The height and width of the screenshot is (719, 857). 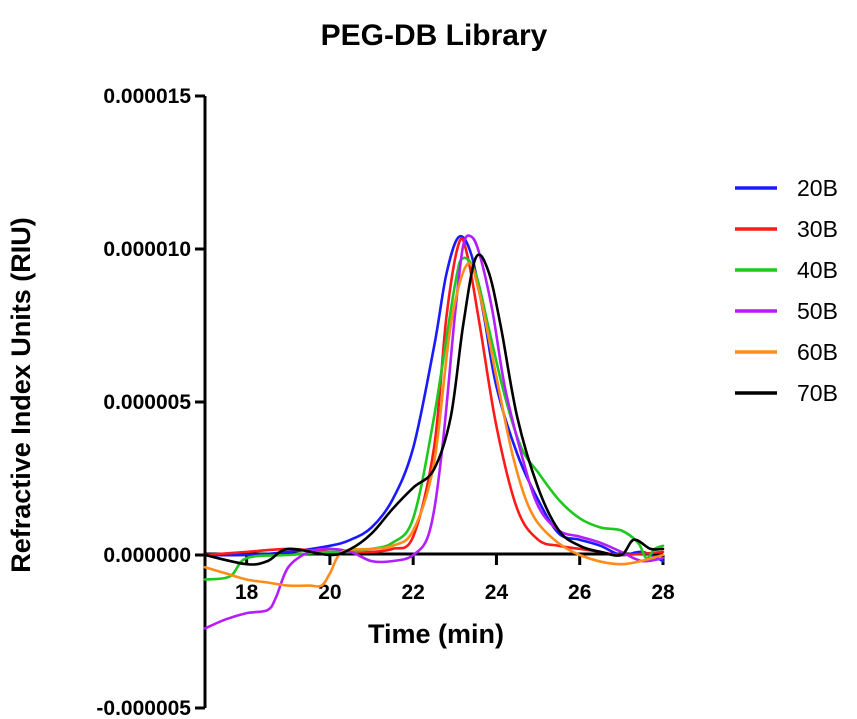 What do you see at coordinates (455, 579) in the screenshot?
I see `x-ticks: 18 20 22 24 26 28` at bounding box center [455, 579].